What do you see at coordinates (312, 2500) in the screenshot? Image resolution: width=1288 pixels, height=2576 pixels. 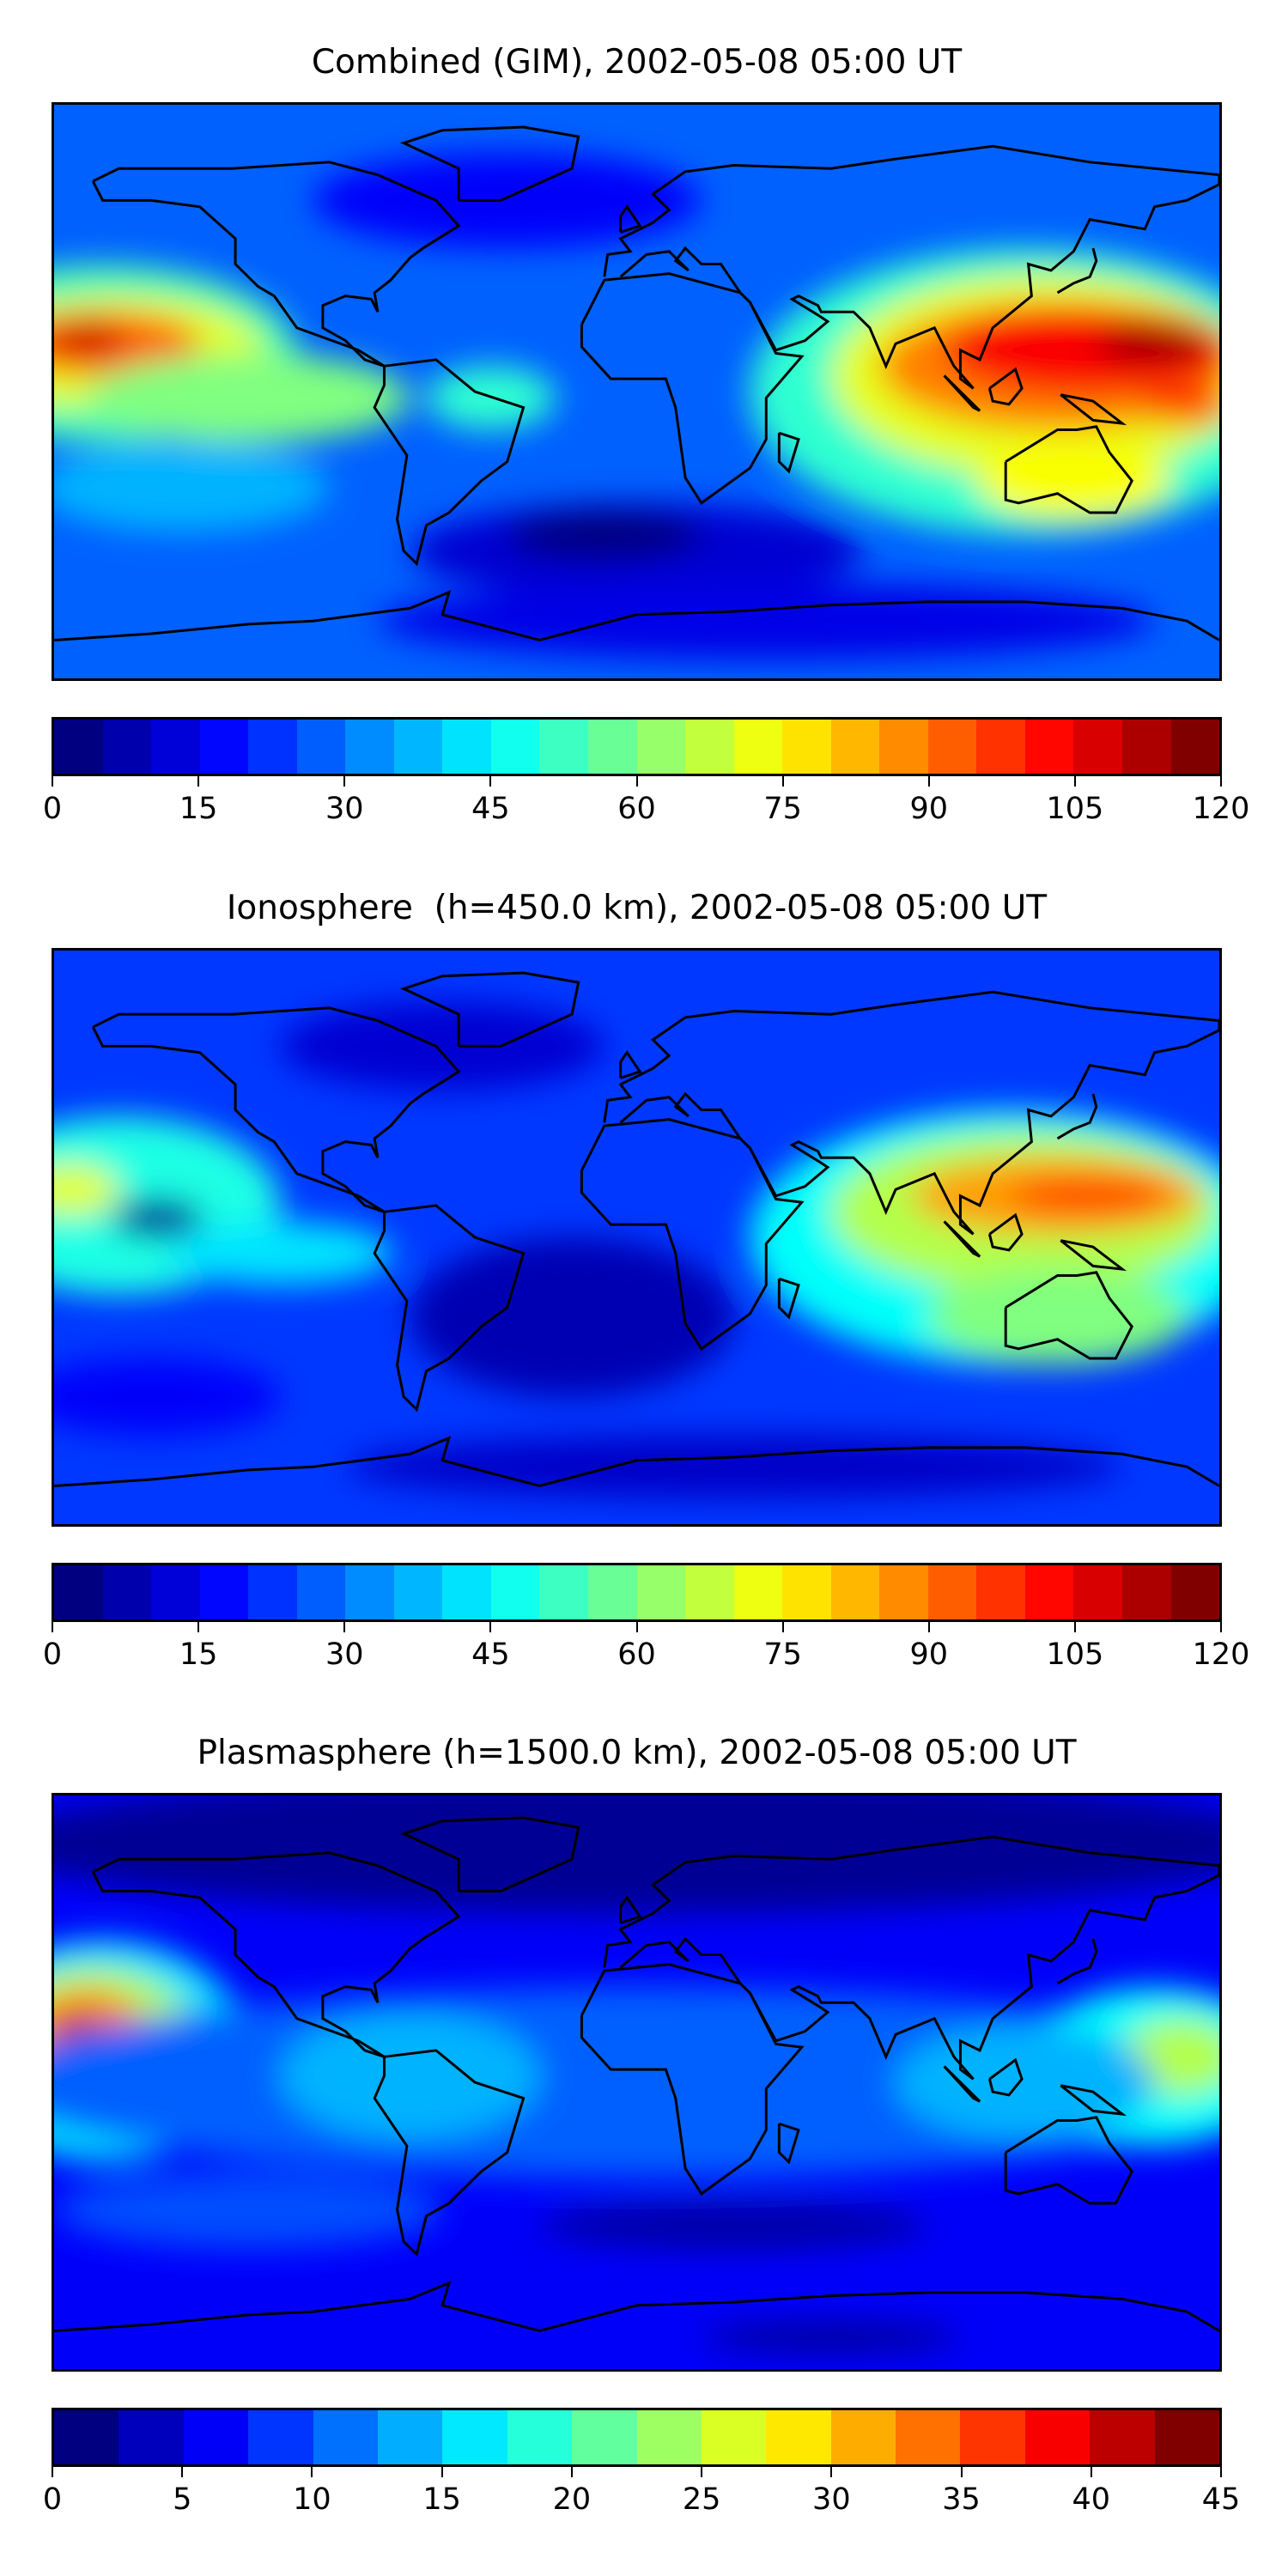 I see `tick-label: 10` at bounding box center [312, 2500].